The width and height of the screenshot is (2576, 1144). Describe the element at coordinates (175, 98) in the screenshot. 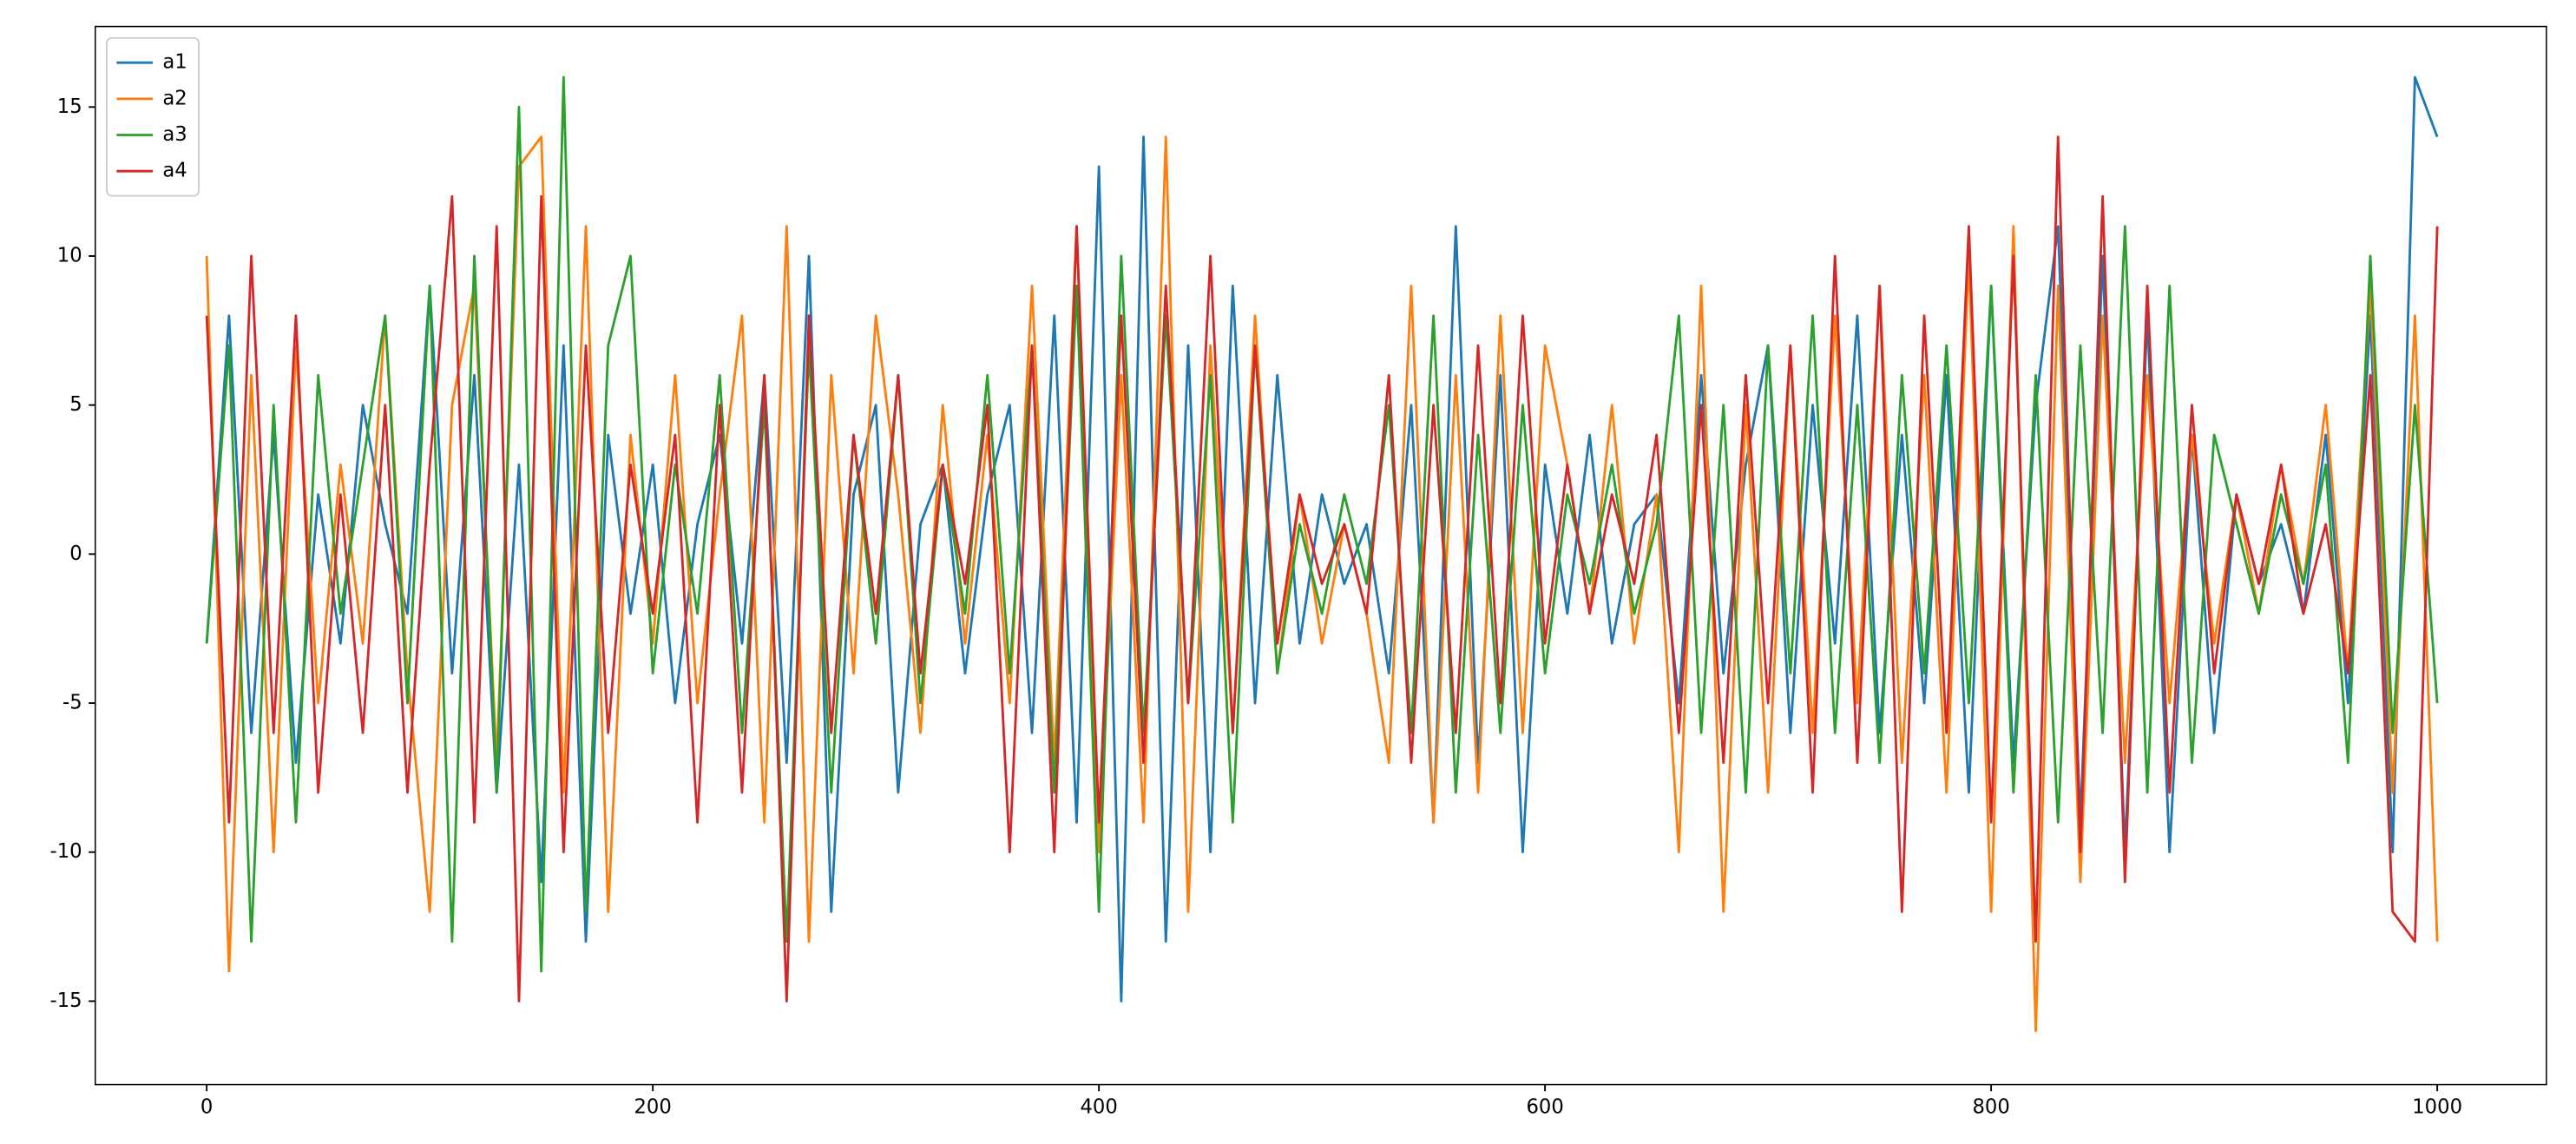

I see `legend-label: a2` at that location.